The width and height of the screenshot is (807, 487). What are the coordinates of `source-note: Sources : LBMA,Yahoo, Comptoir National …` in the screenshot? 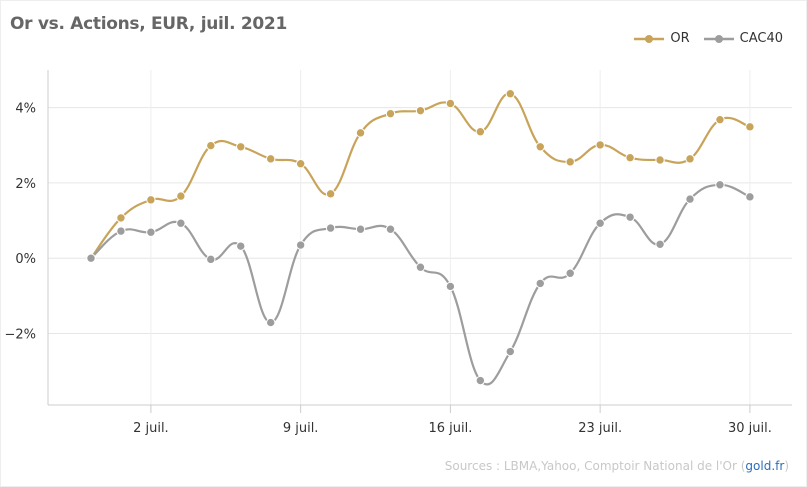 It's located at (617, 466).